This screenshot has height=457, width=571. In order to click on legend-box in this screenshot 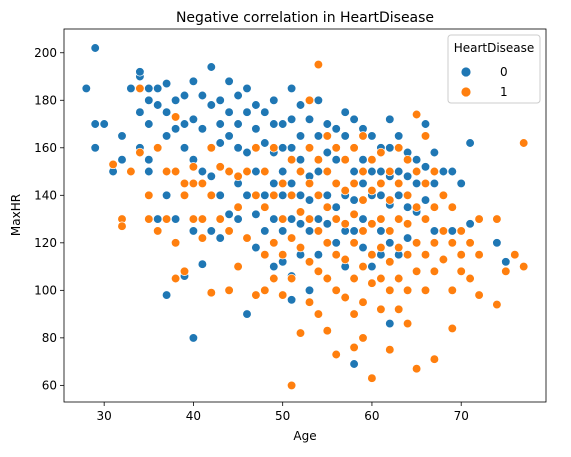, I will do `click(494, 69)`.